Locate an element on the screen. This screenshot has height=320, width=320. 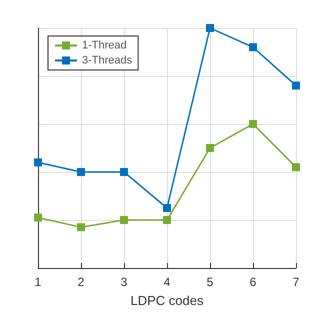
x-tick-label: 1 is located at coordinates (38, 282).